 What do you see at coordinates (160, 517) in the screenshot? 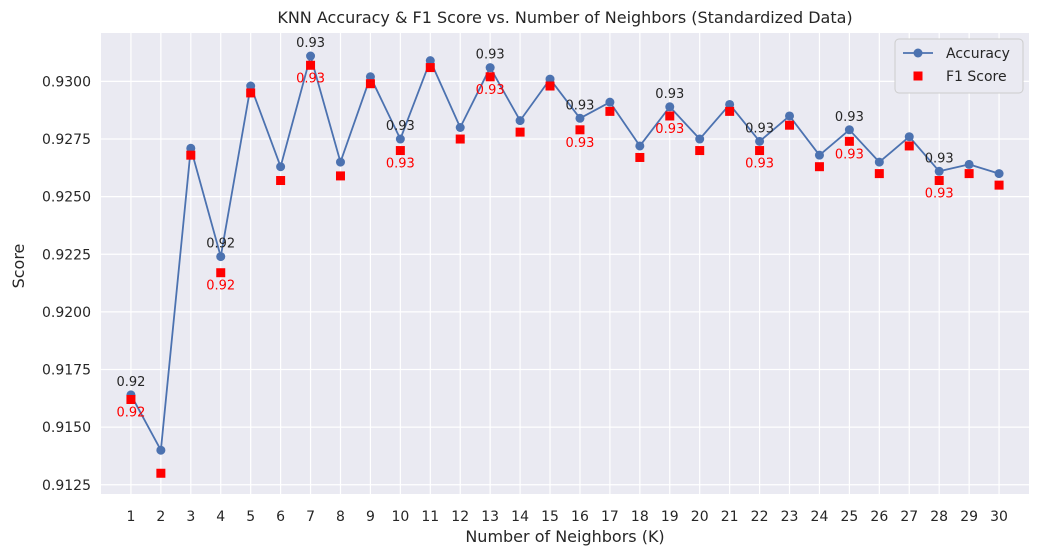
I see `x-tick-label: 2` at bounding box center [160, 517].